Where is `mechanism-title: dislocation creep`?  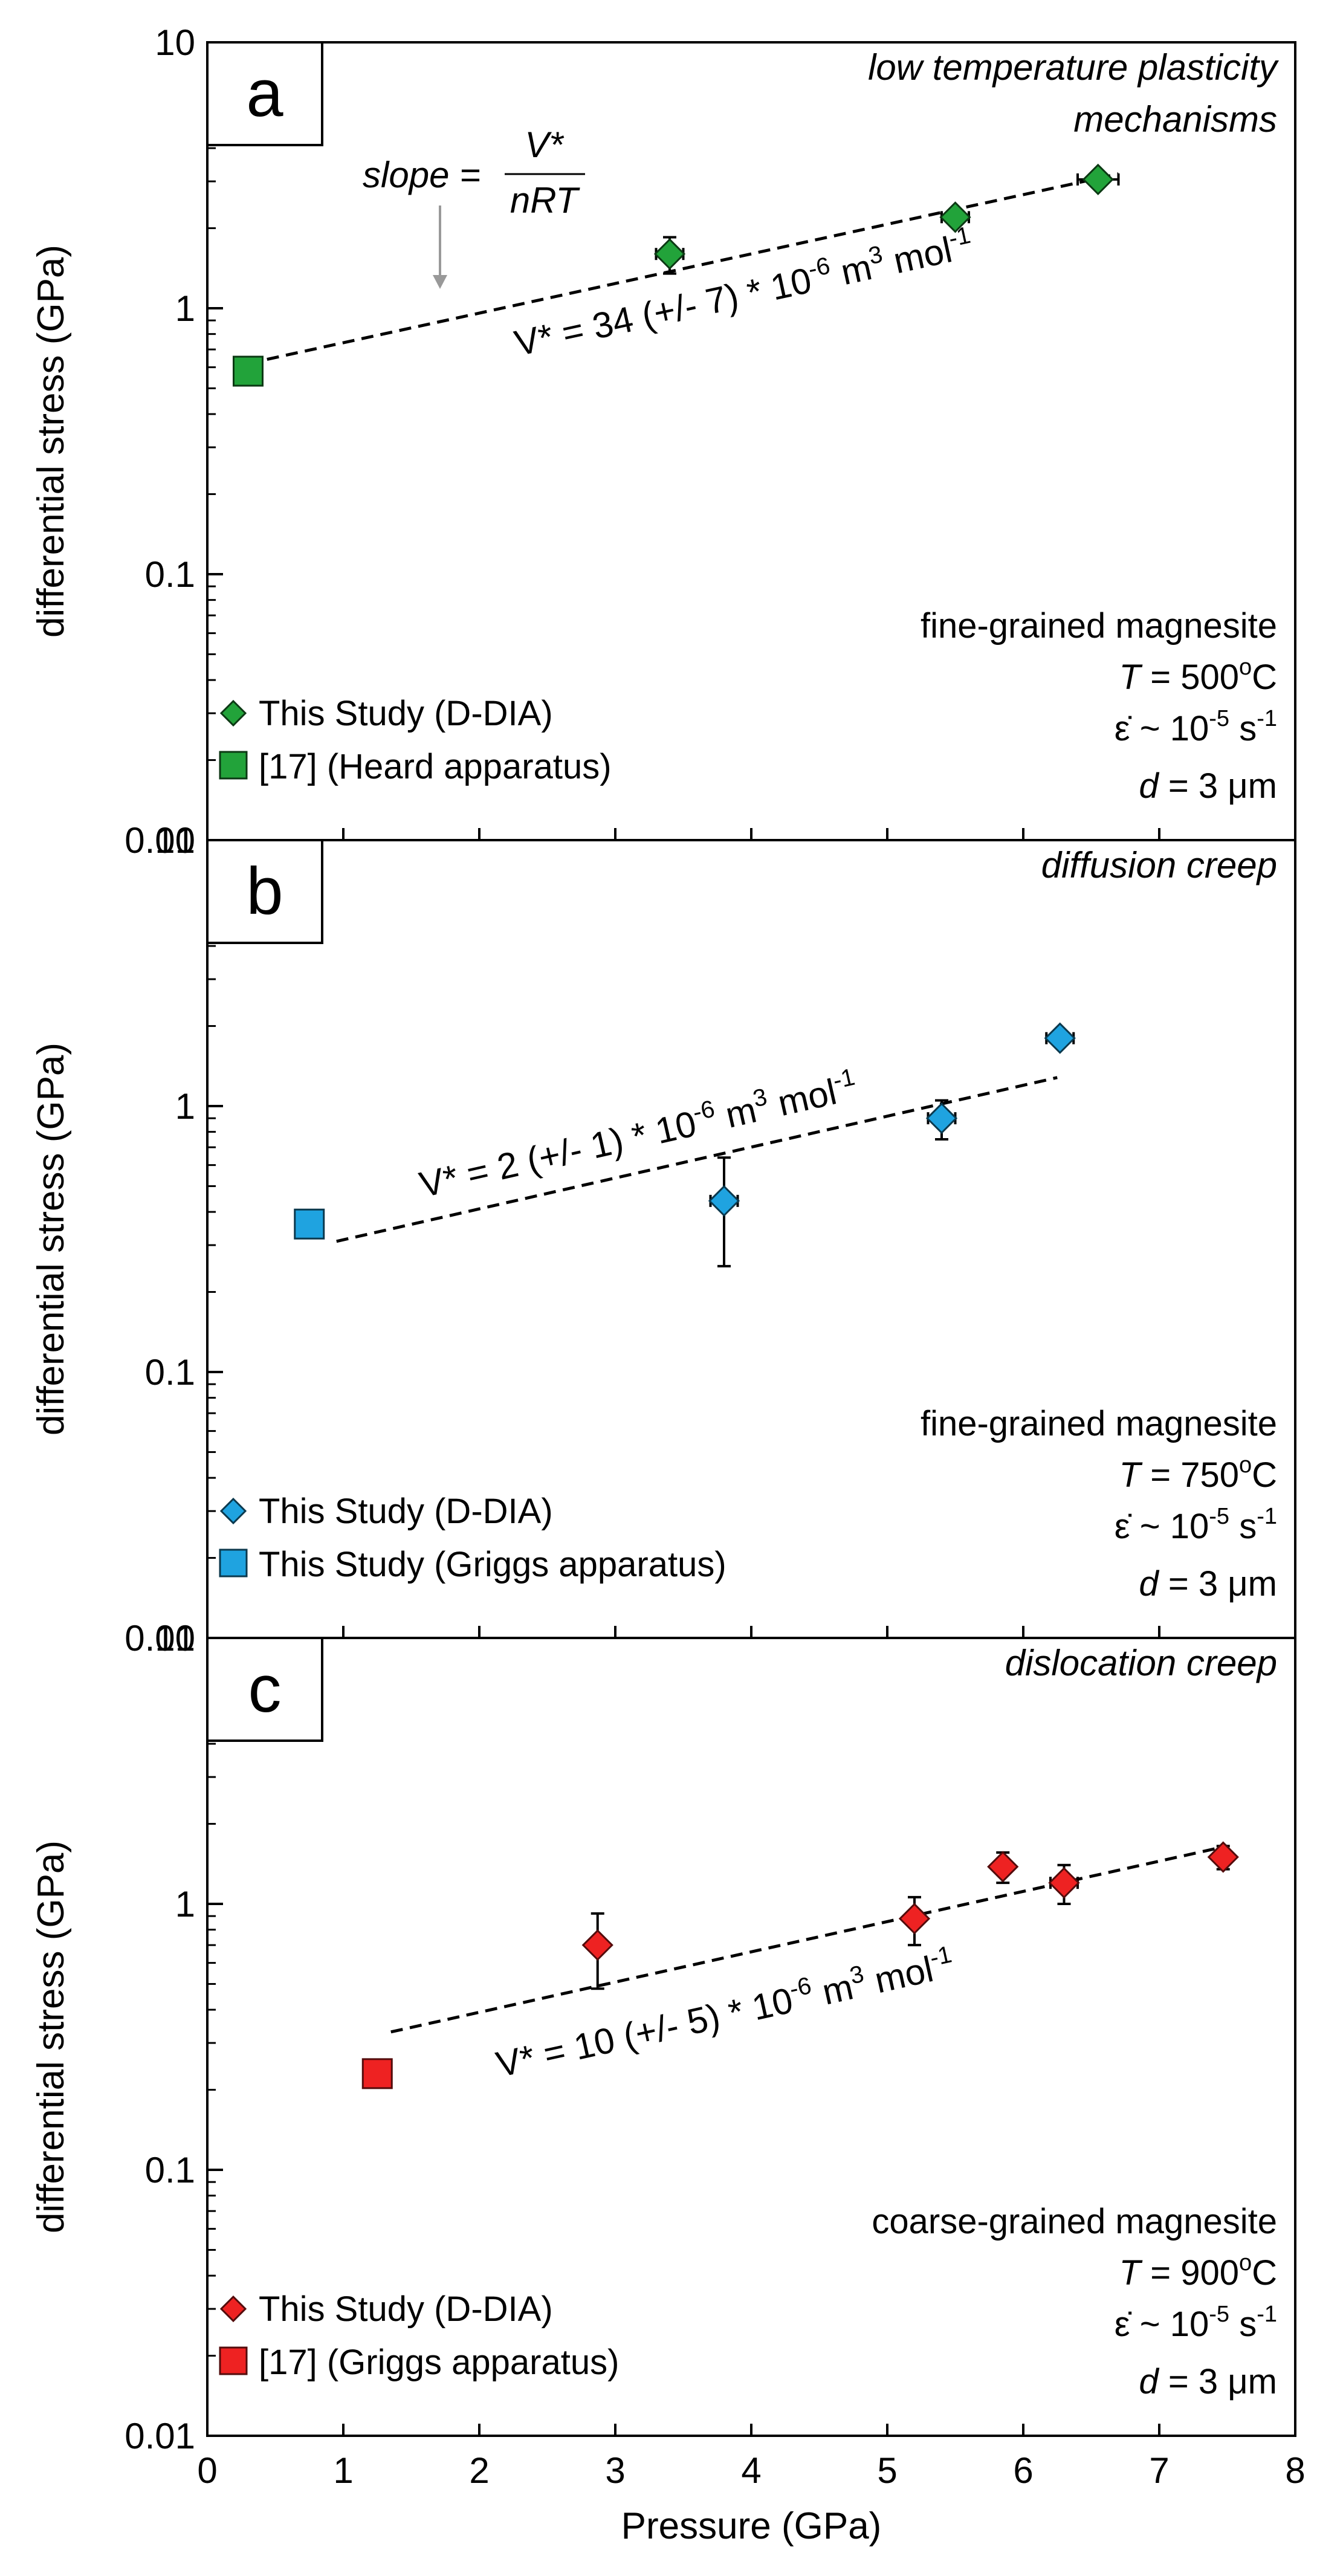
mechanism-title: dislocation creep is located at coordinates (1141, 1663).